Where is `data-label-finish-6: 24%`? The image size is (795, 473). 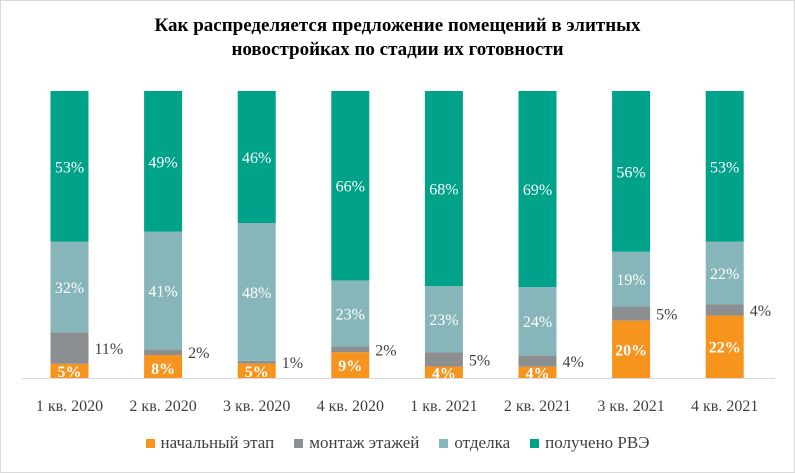
data-label-finish-6: 24% is located at coordinates (537, 322).